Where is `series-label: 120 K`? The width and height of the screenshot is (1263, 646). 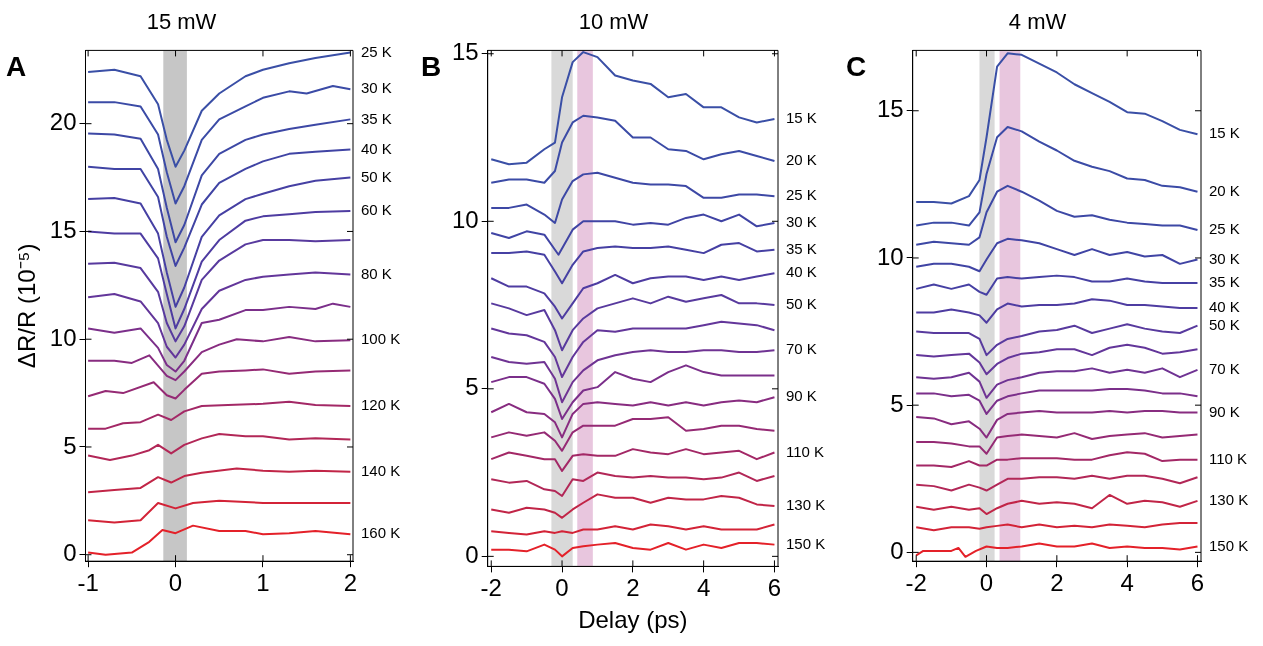
series-label: 120 K is located at coordinates (381, 405).